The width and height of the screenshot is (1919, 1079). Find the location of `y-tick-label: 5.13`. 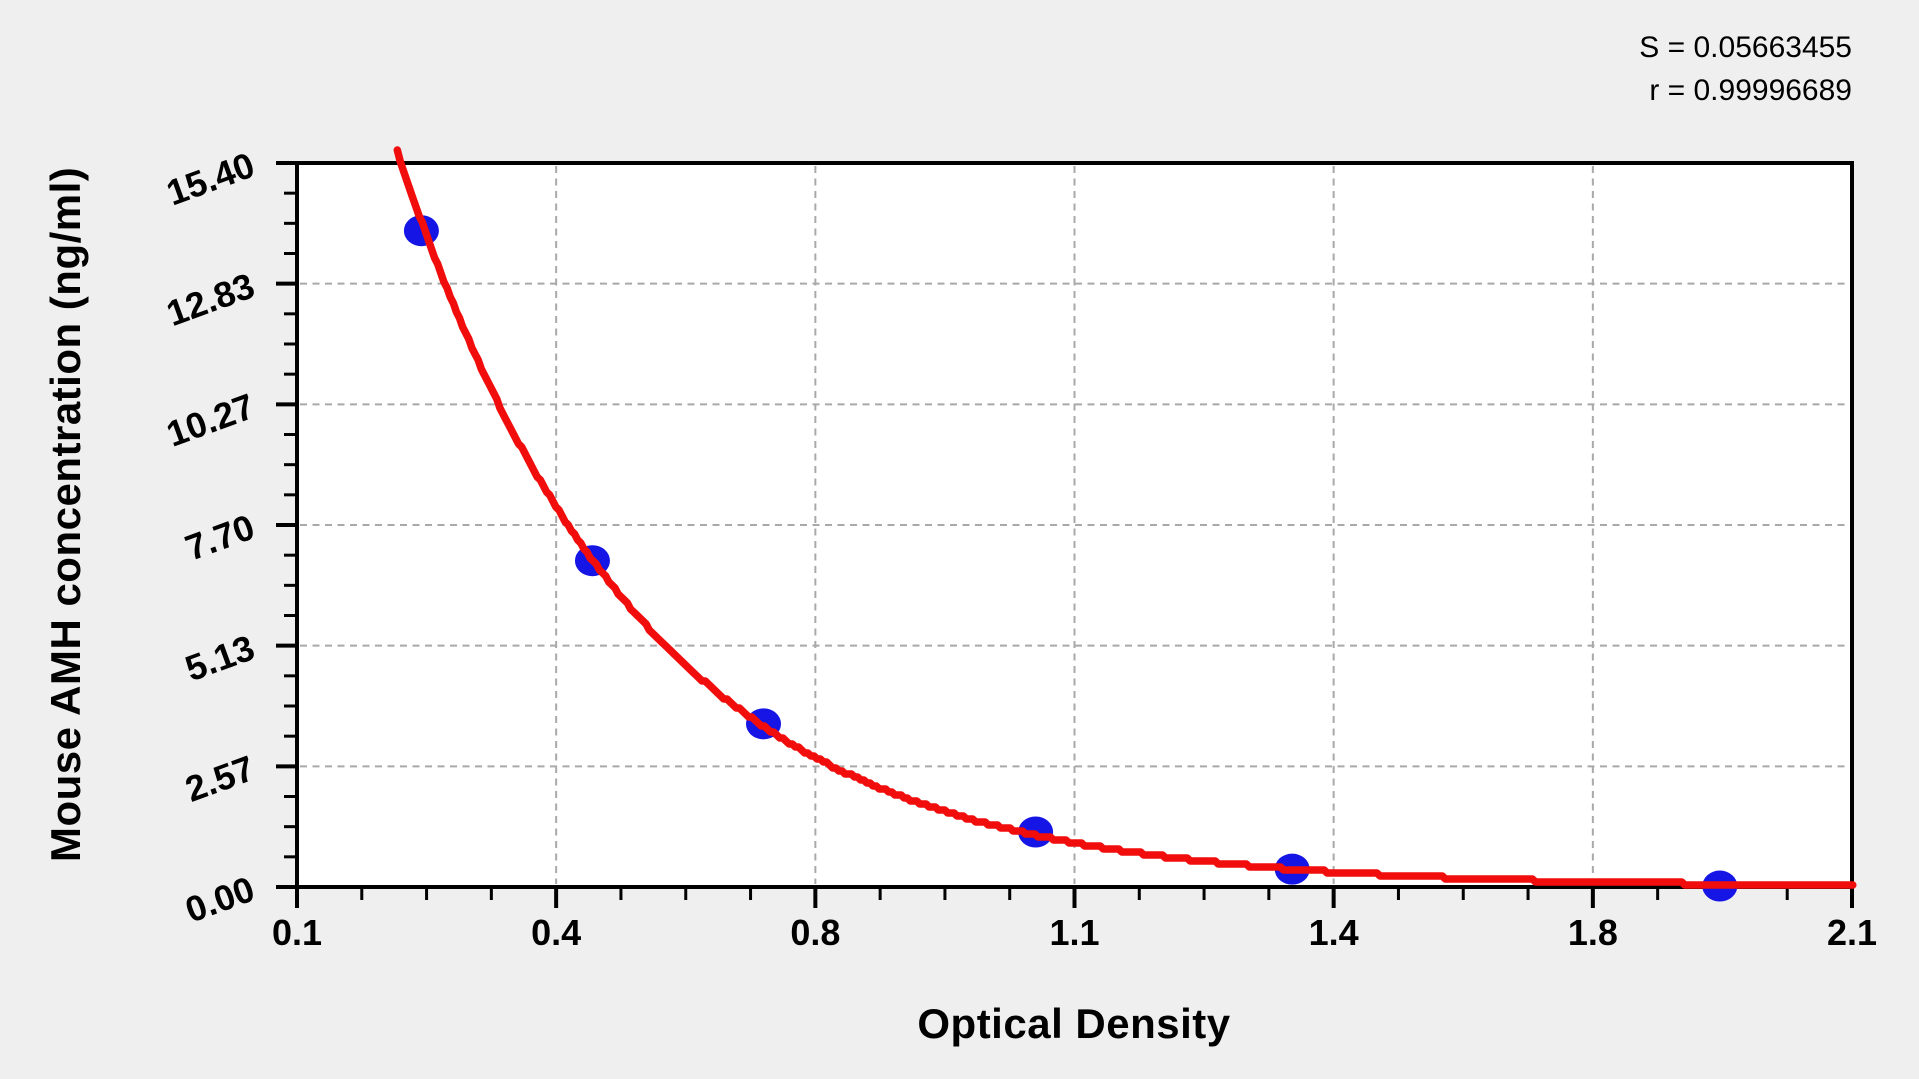

y-tick-label: 5.13 is located at coordinates (220, 658).